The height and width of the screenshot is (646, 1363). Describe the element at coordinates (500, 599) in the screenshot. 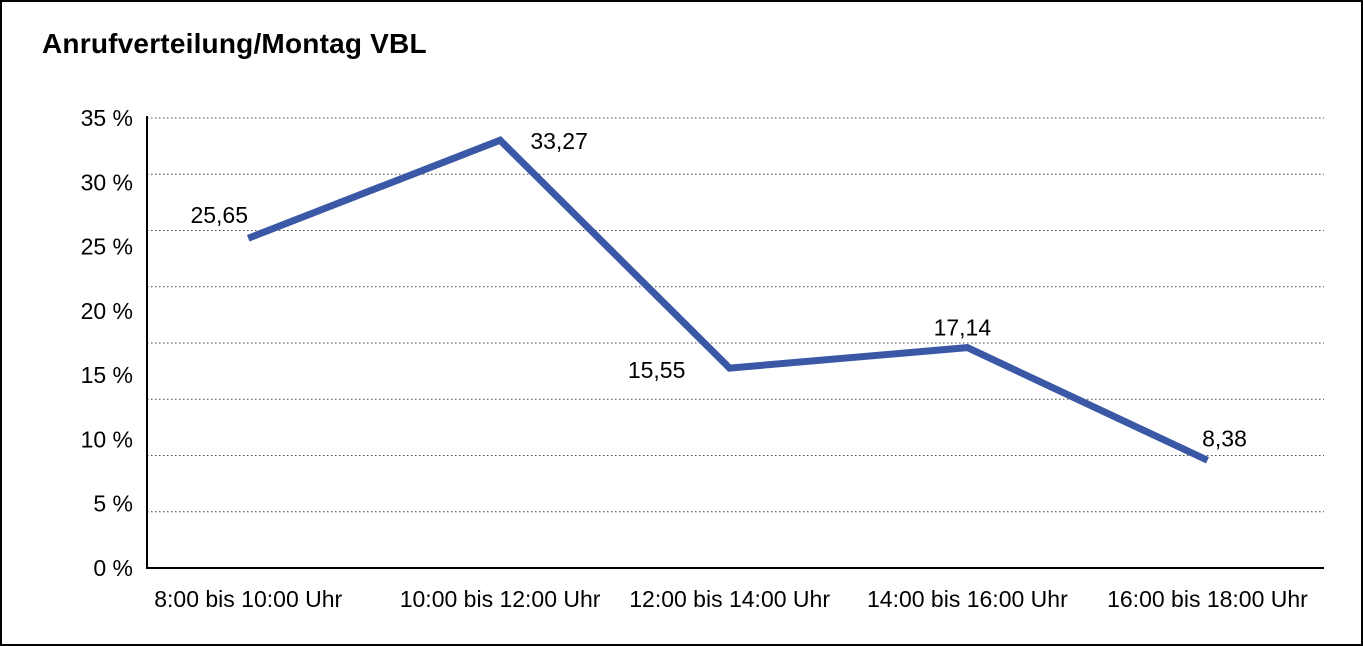

I see `x-category-label: 10:00 bis 12:00 Uhr` at that location.